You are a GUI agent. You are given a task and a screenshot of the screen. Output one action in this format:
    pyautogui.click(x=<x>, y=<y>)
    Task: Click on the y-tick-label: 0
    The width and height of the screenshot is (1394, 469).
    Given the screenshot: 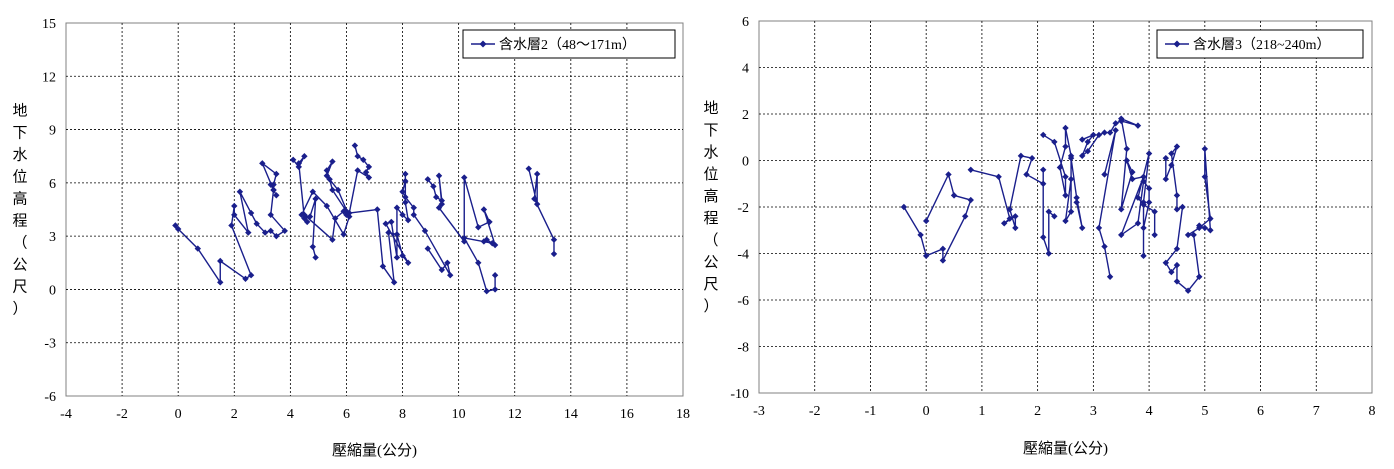 What is the action you would take?
    pyautogui.click(x=745, y=162)
    